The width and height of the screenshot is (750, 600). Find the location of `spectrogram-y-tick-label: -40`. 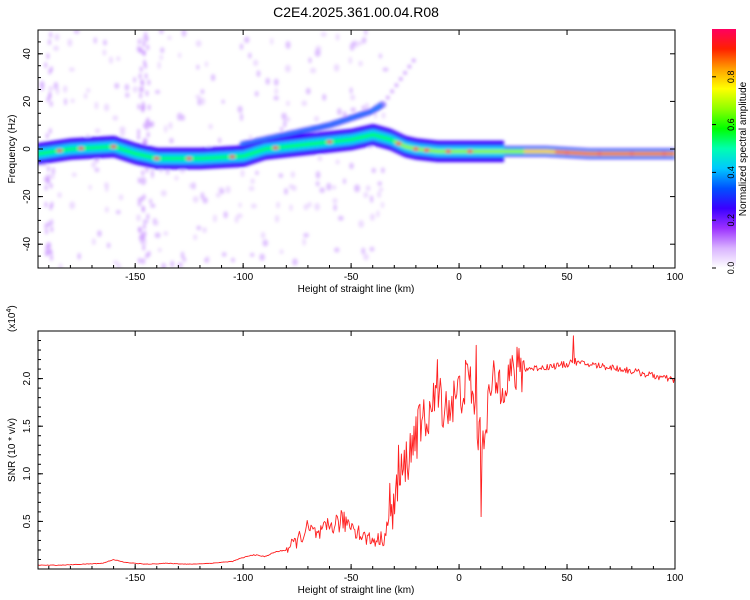

spectrogram-y-tick-label: -40 is located at coordinates (27, 244).